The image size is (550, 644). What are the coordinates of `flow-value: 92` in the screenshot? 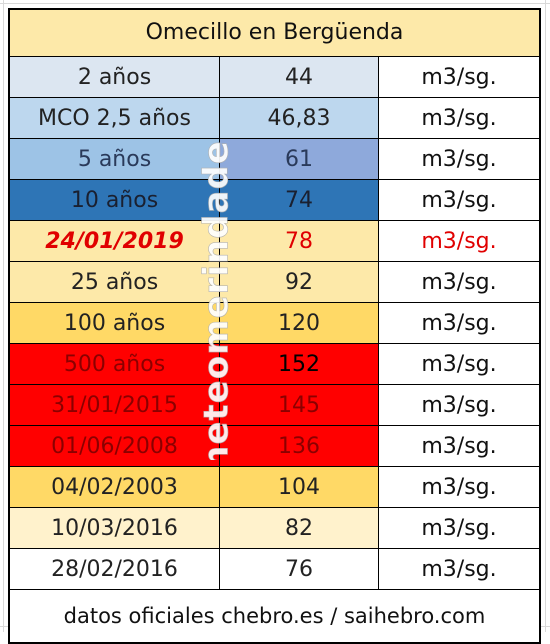 It's located at (299, 282).